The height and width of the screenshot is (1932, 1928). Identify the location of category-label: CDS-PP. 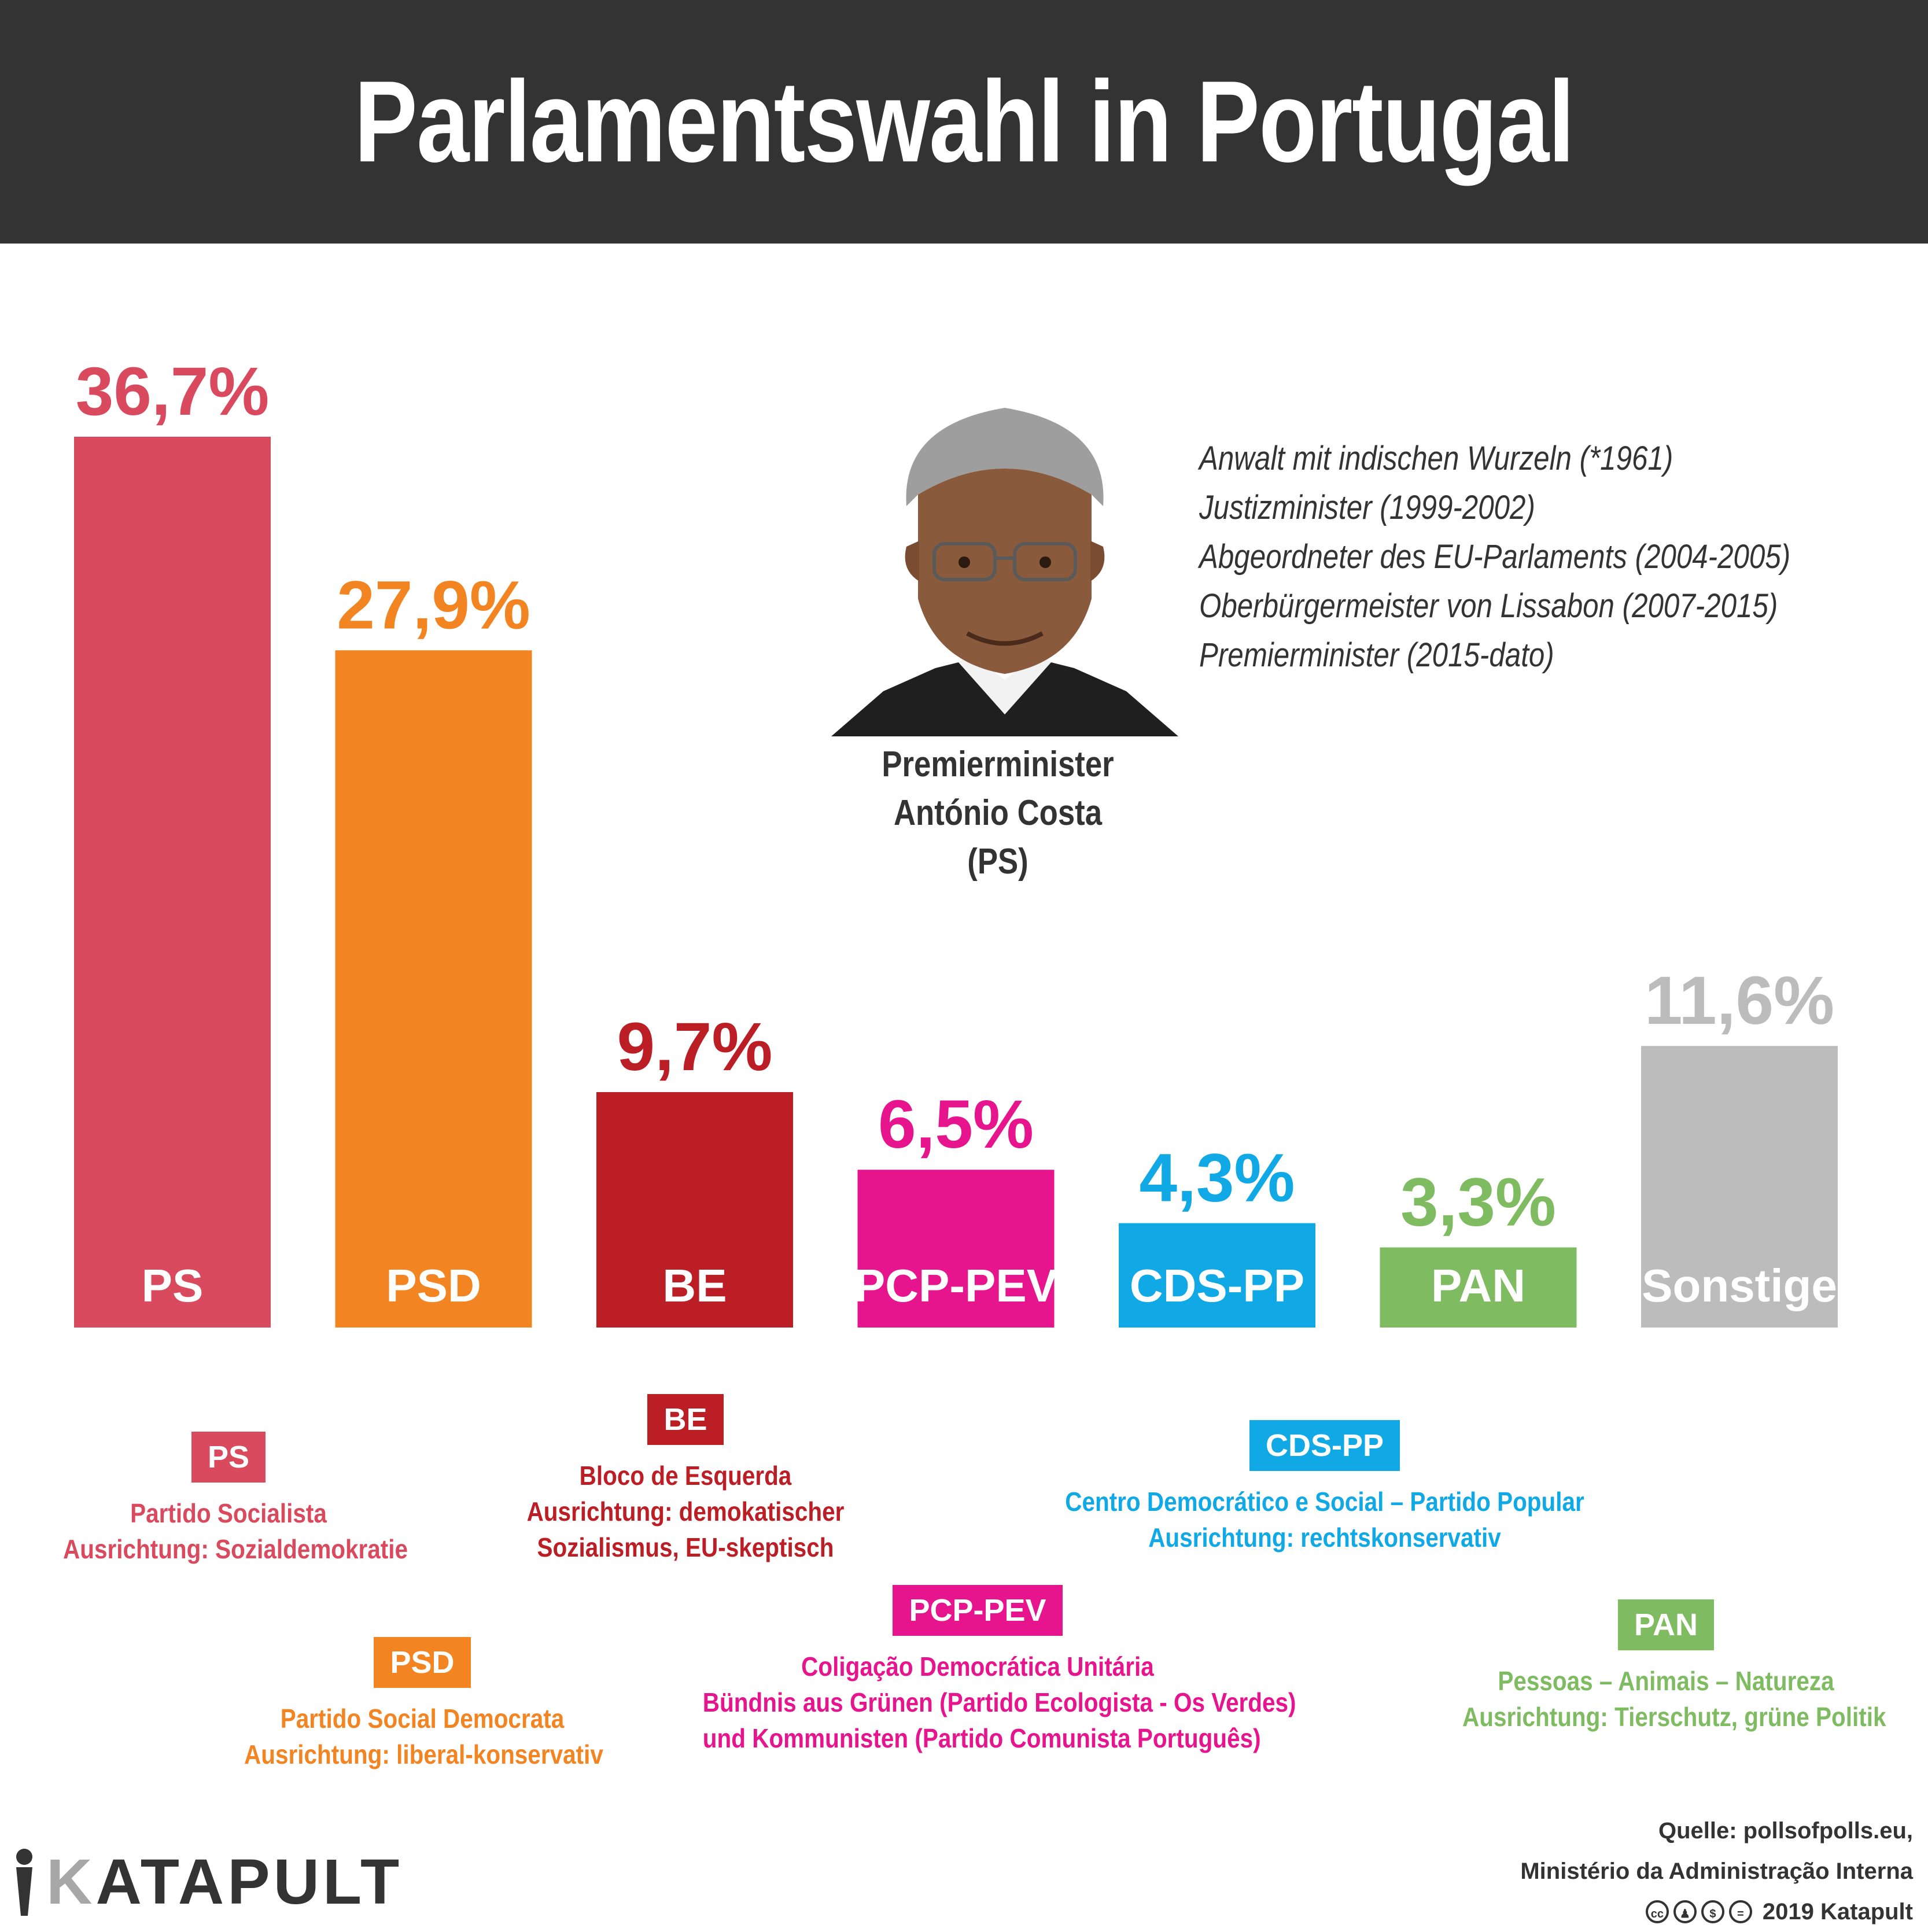
(1217, 1285).